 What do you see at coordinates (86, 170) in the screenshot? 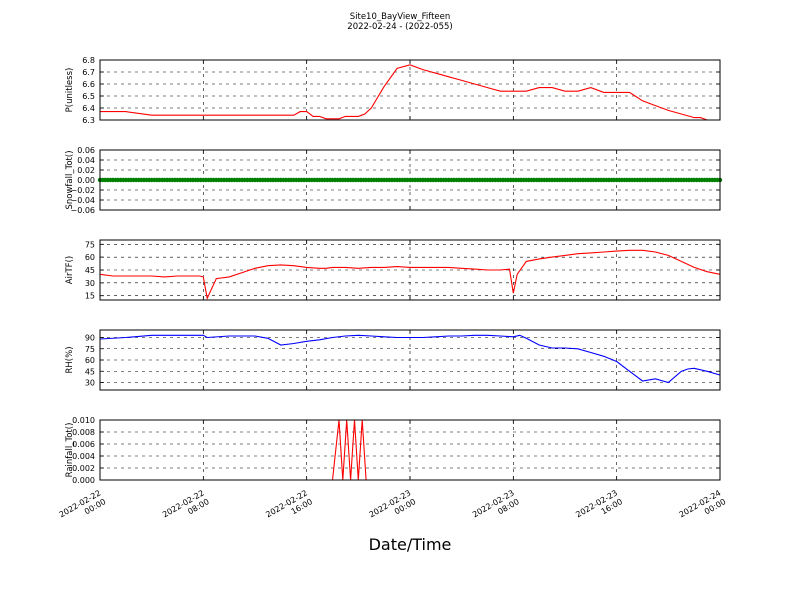
I see `y-tick-label: 0.02` at bounding box center [86, 170].